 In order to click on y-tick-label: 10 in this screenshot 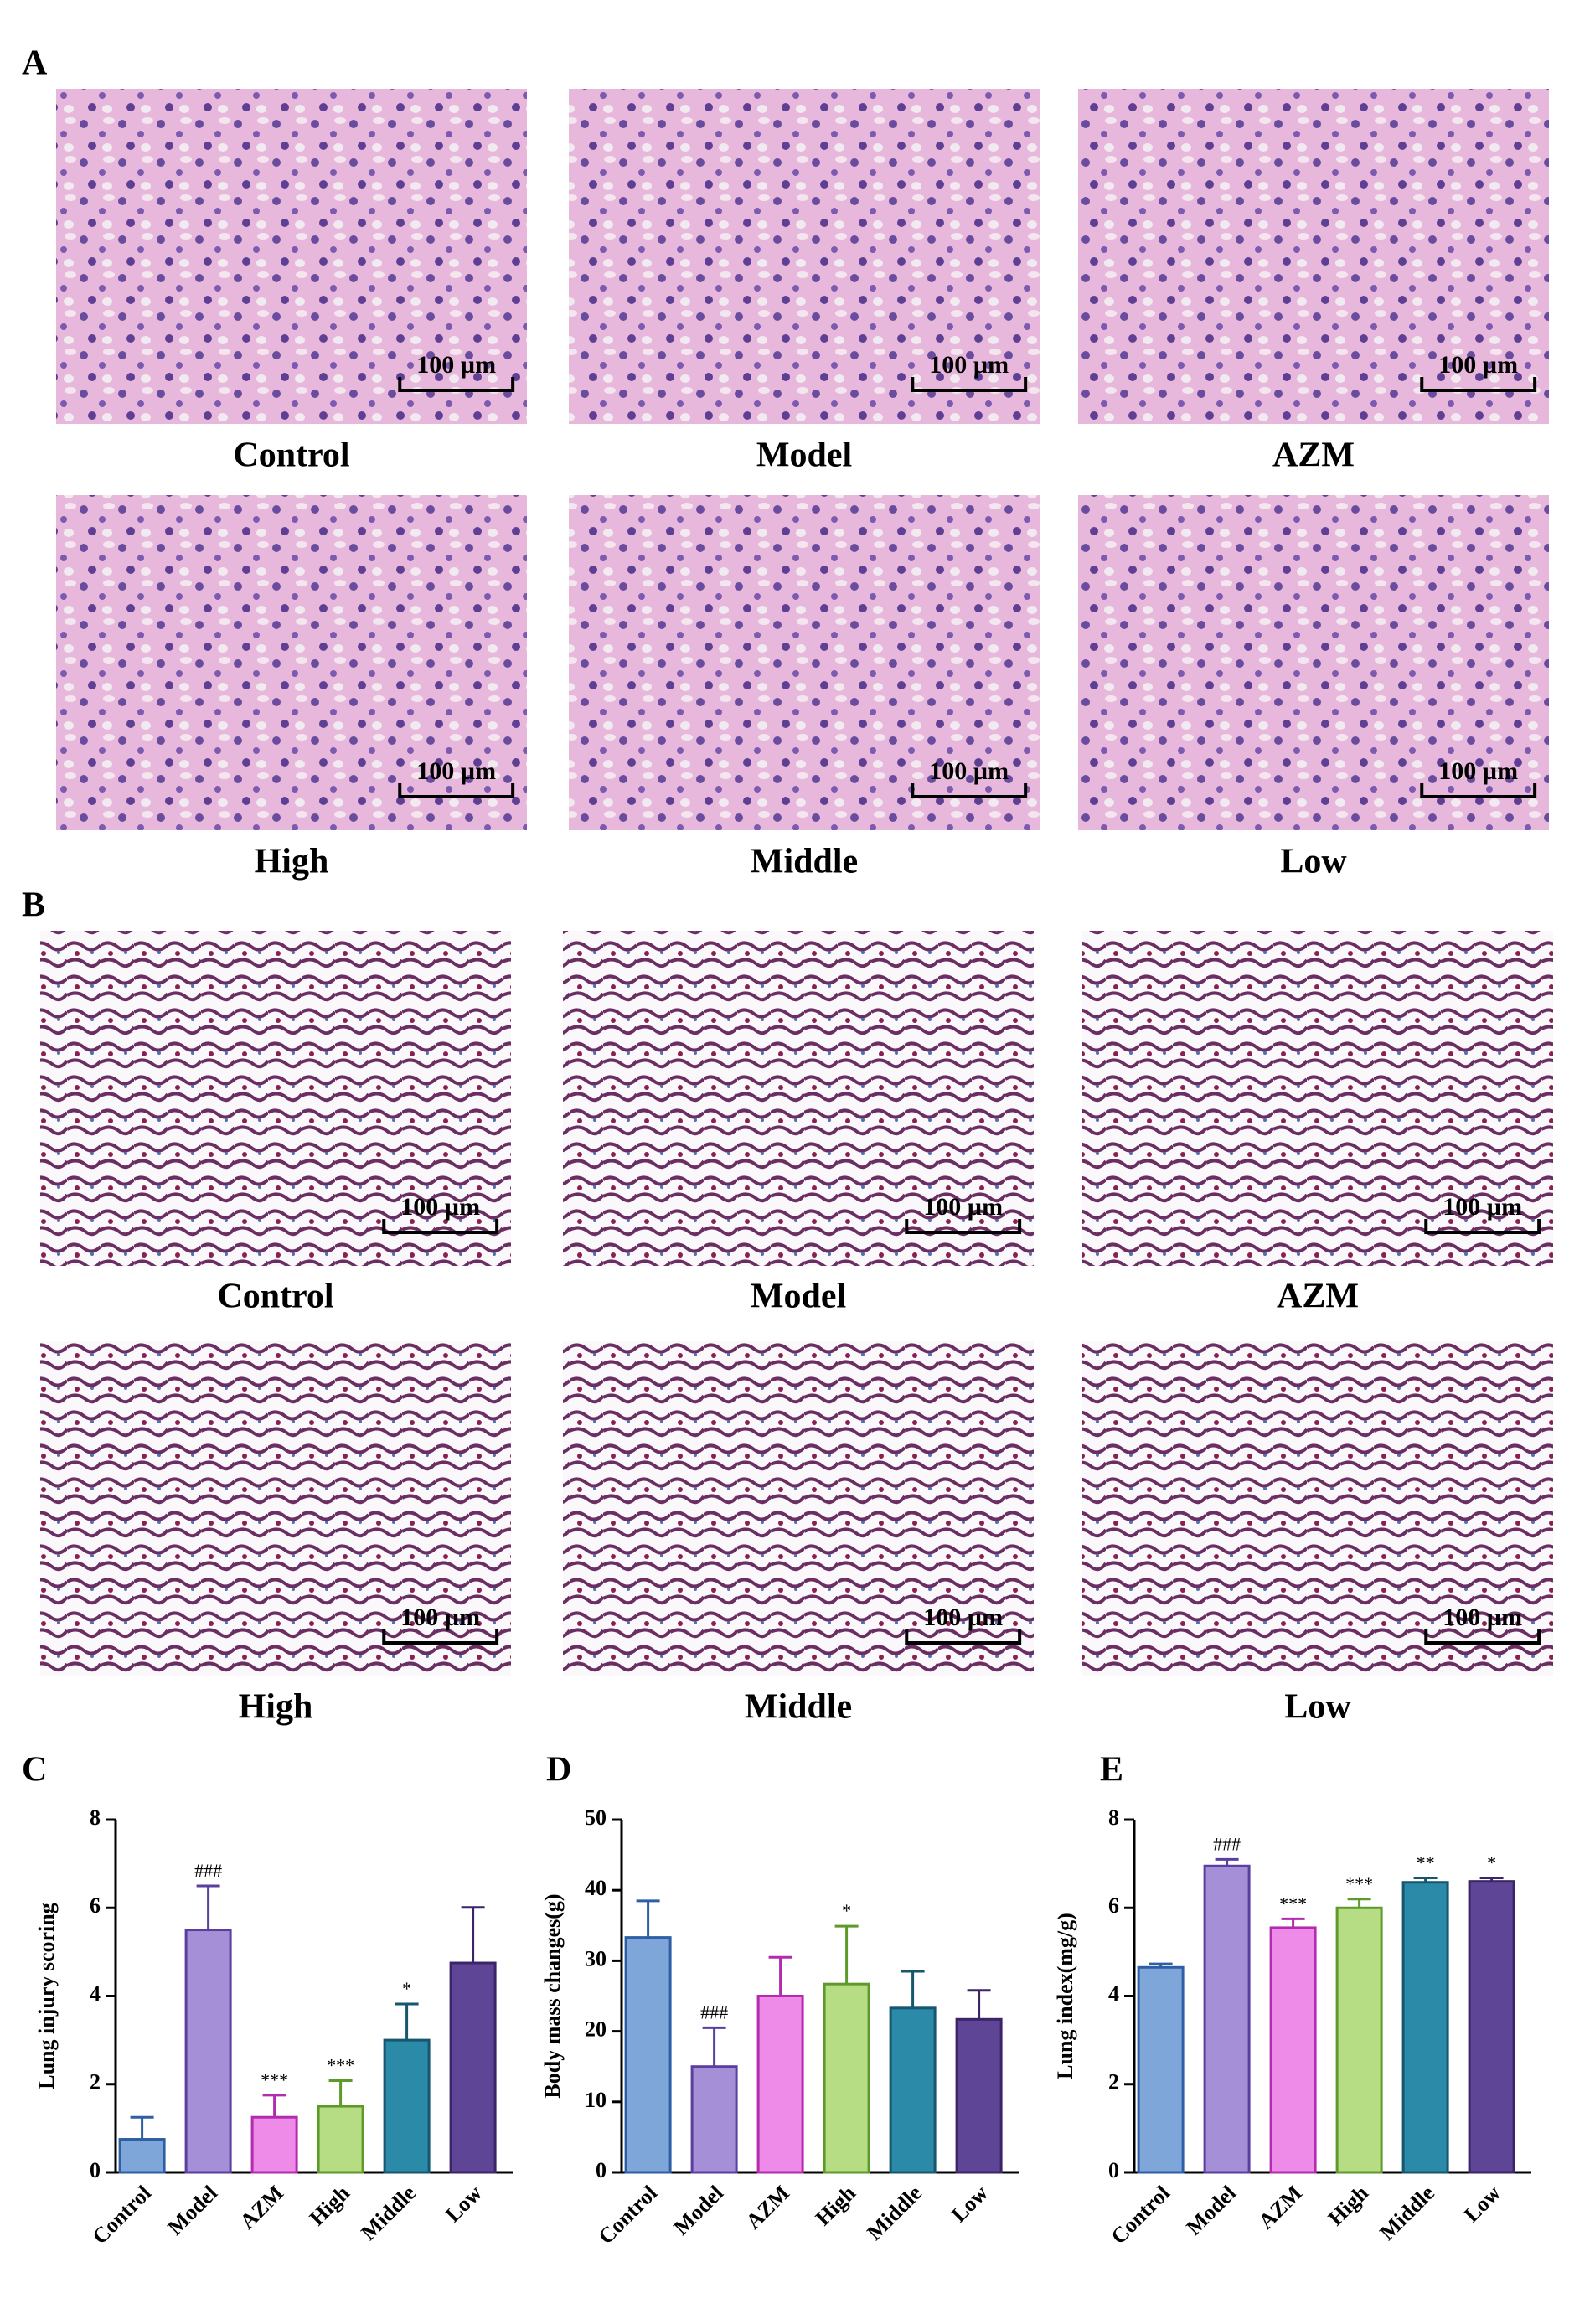, I will do `click(596, 2100)`.